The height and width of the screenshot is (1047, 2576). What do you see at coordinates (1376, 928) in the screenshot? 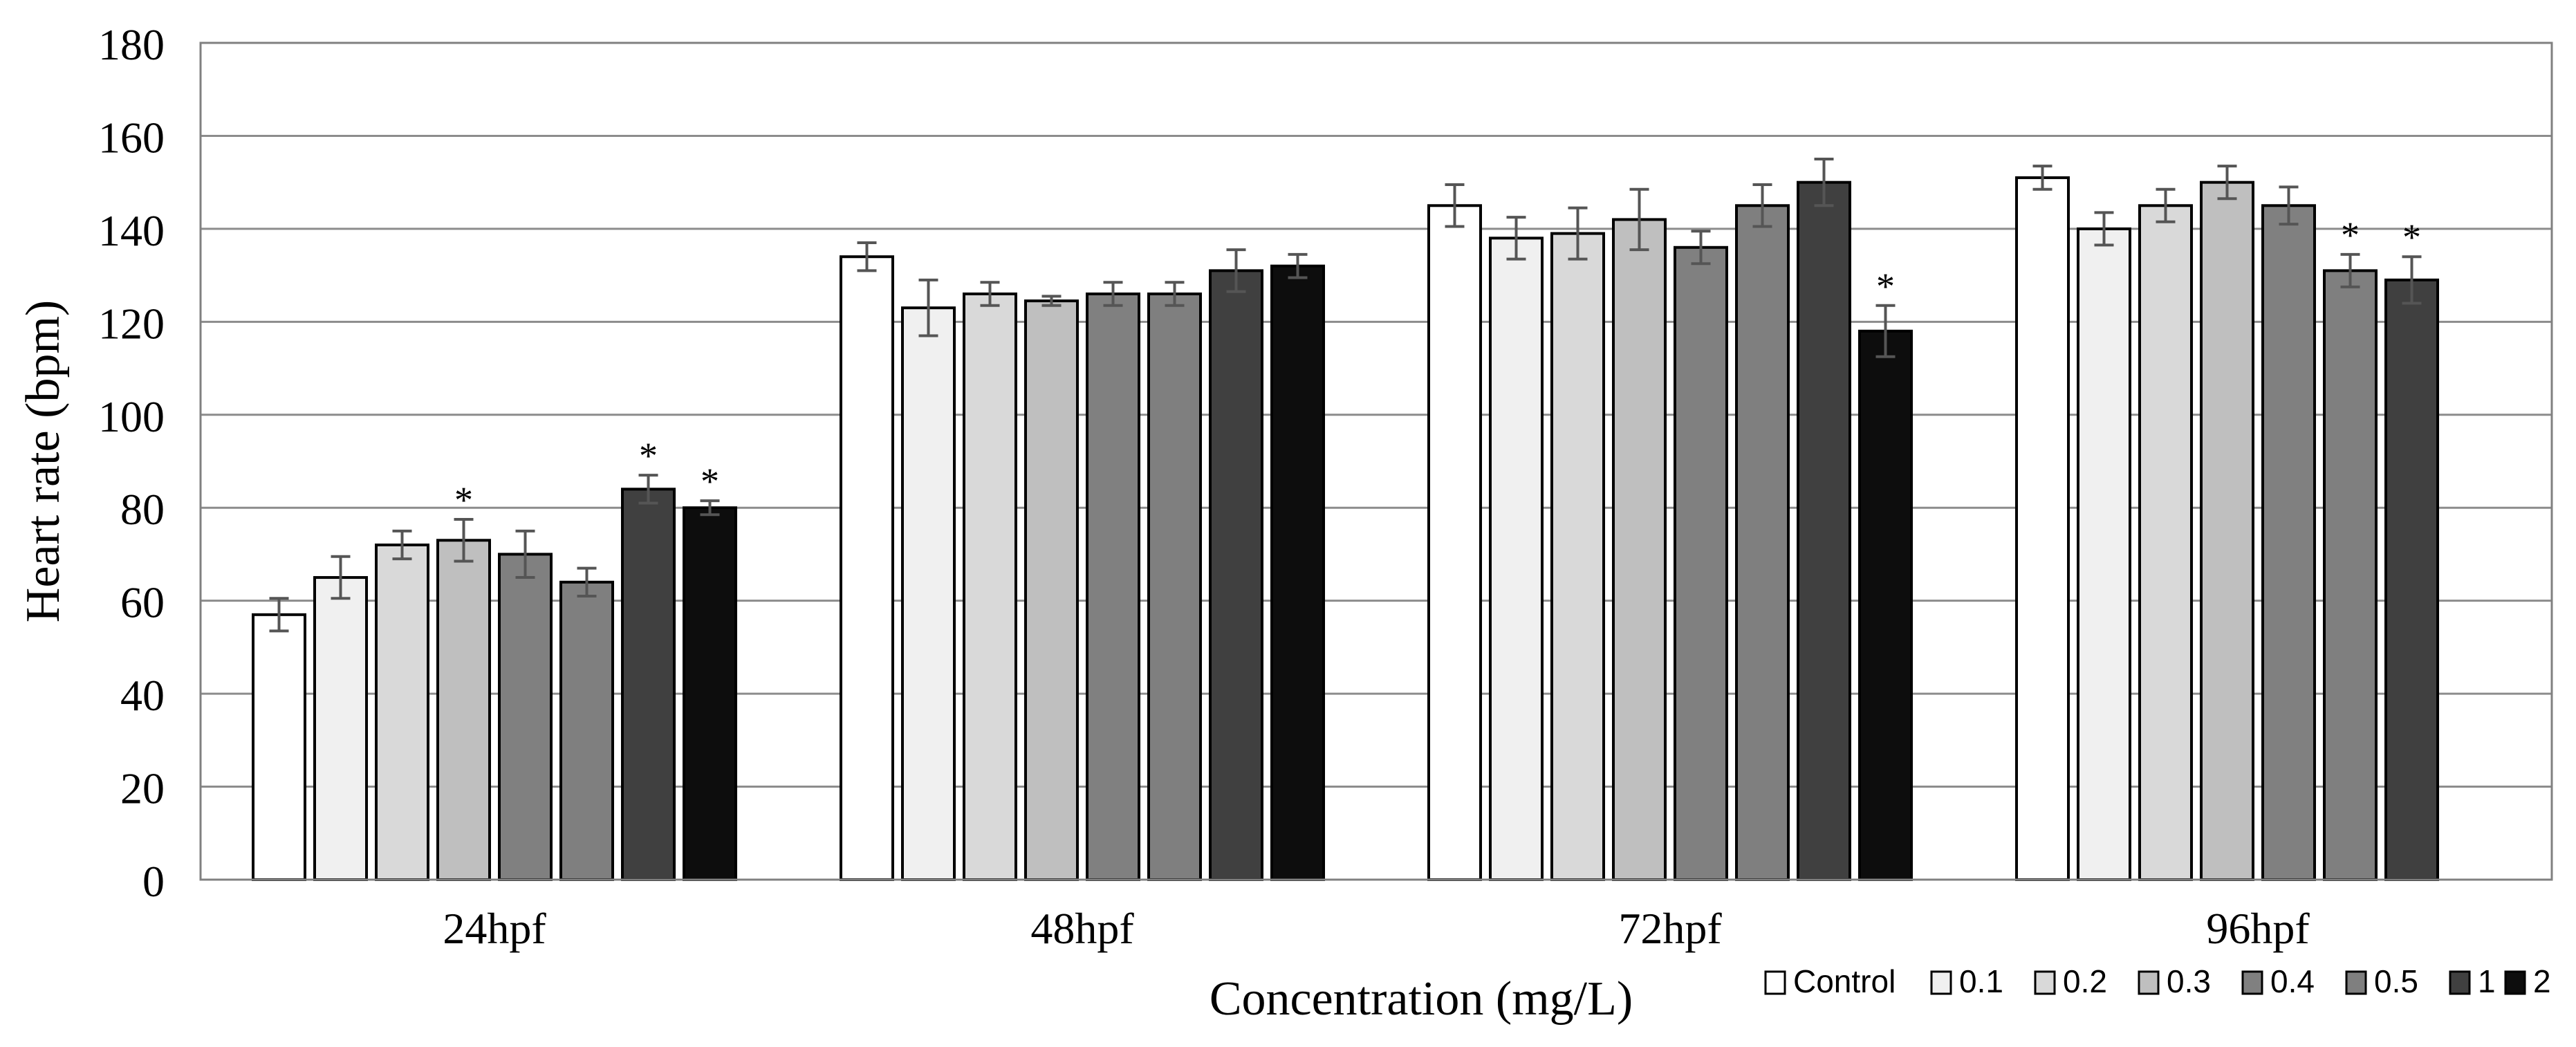
I see `x-tick-labels: 24hpf 48hpf 72hpf 96hpf` at bounding box center [1376, 928].